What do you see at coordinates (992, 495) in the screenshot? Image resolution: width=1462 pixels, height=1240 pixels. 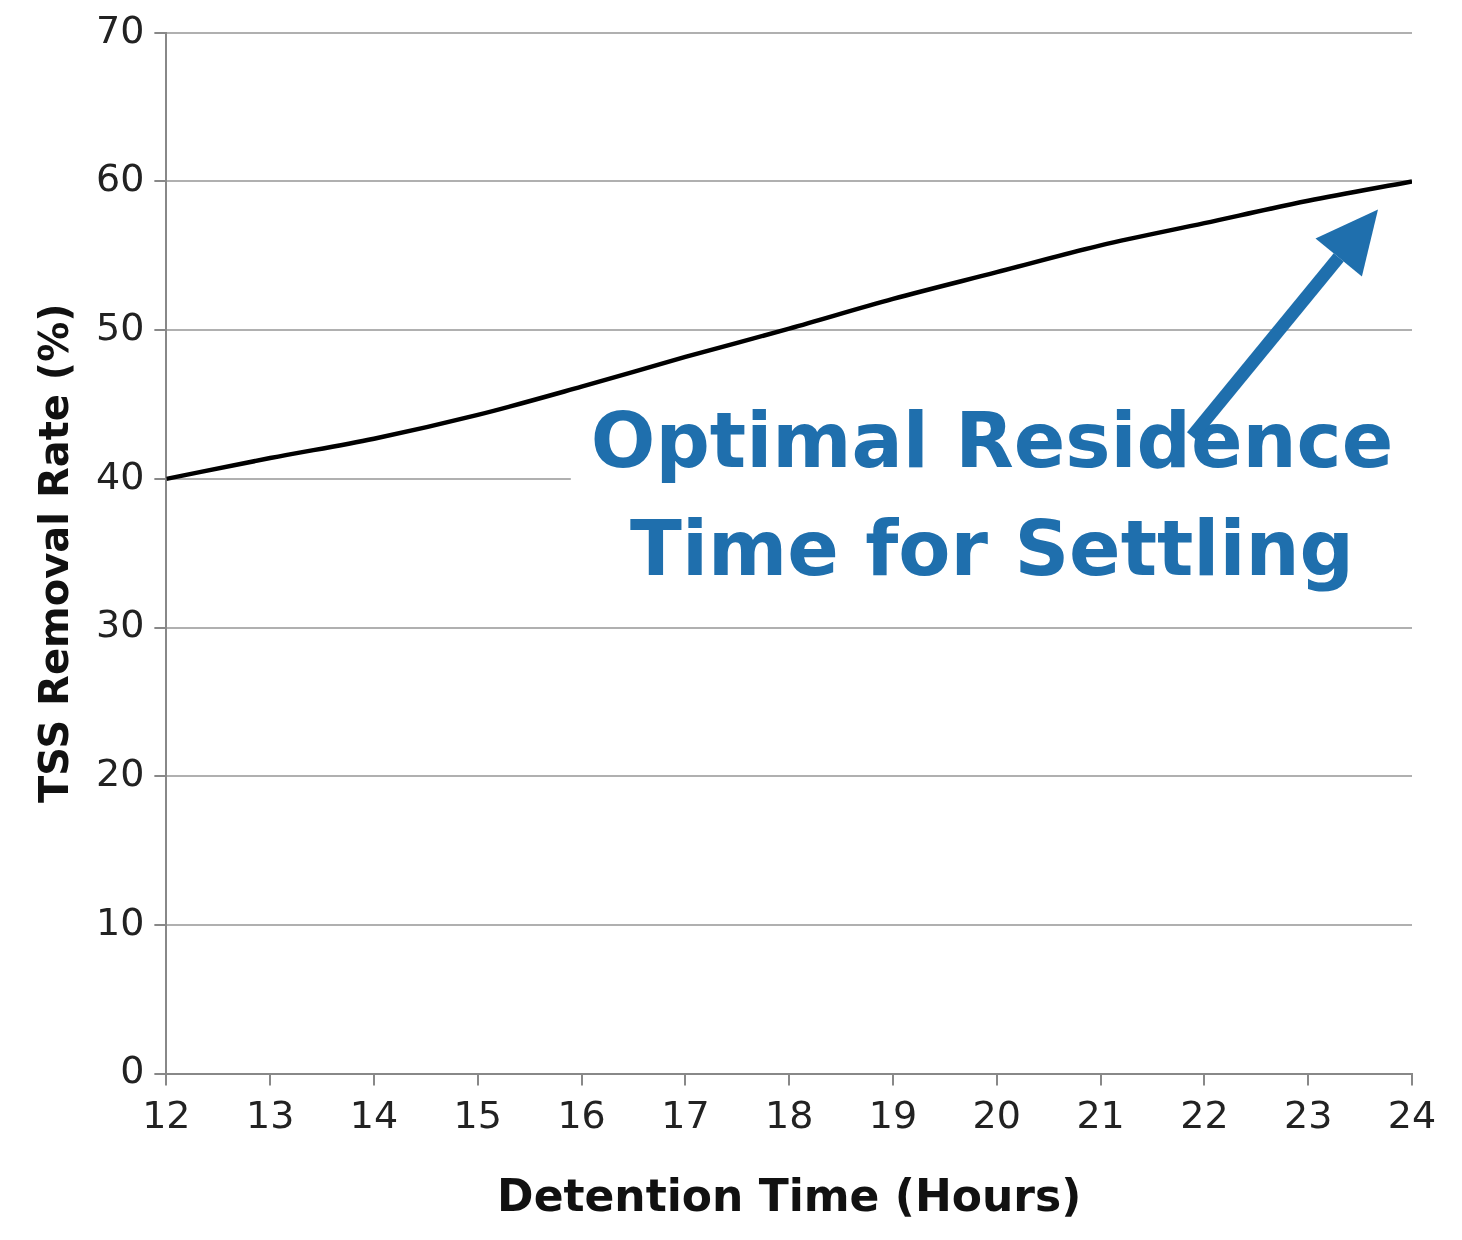 I see `annotation: Optimal Residence Time for Settling` at bounding box center [992, 495].